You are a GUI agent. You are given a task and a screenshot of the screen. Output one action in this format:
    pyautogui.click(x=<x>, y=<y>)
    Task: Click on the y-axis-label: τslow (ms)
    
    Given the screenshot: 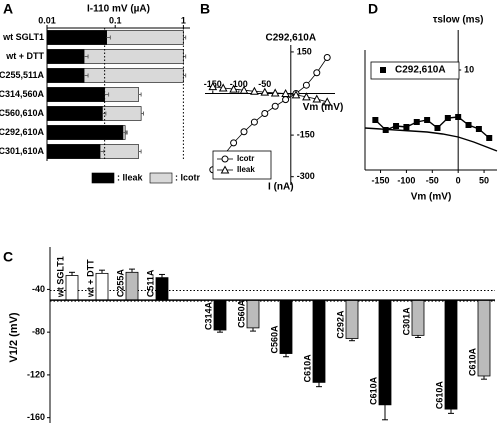 What is the action you would take?
    pyautogui.click(x=458, y=20)
    